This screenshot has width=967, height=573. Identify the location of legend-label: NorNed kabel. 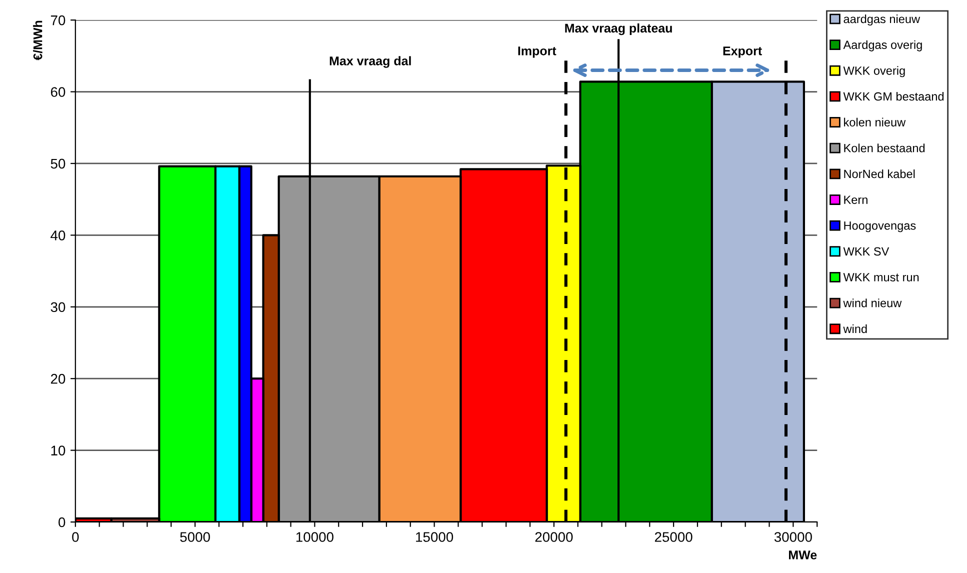
(879, 173).